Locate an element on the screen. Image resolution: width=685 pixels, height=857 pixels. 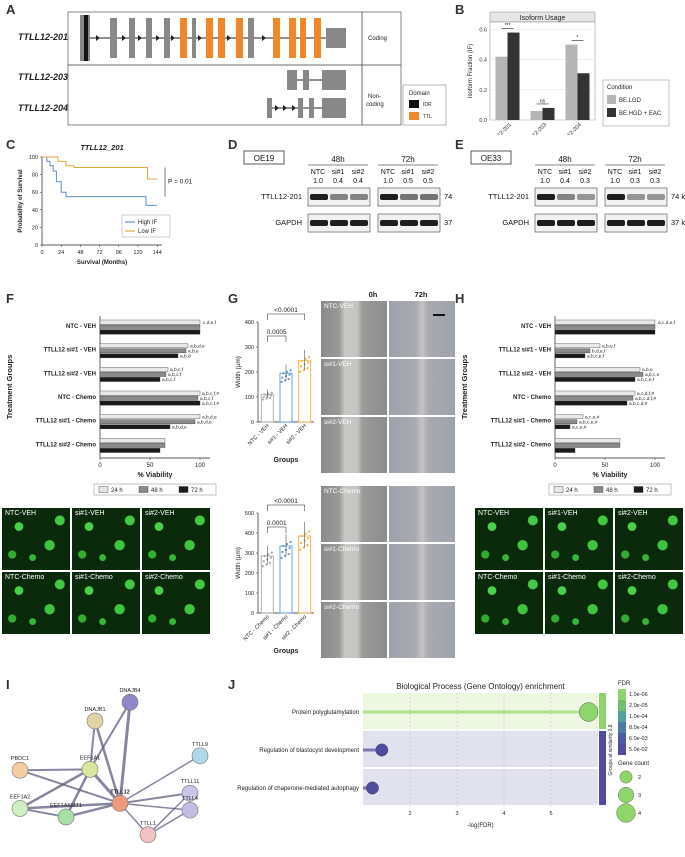
chart-c-ytick: 100 is located at coordinates (33, 158).